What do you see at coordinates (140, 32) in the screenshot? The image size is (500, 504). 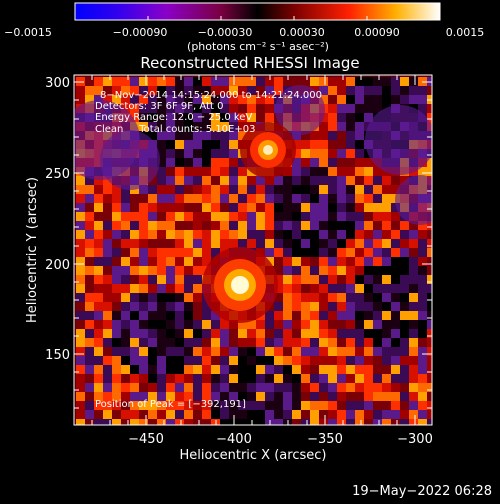 I see `colorbar-tick-label: −0.00090` at bounding box center [140, 32].